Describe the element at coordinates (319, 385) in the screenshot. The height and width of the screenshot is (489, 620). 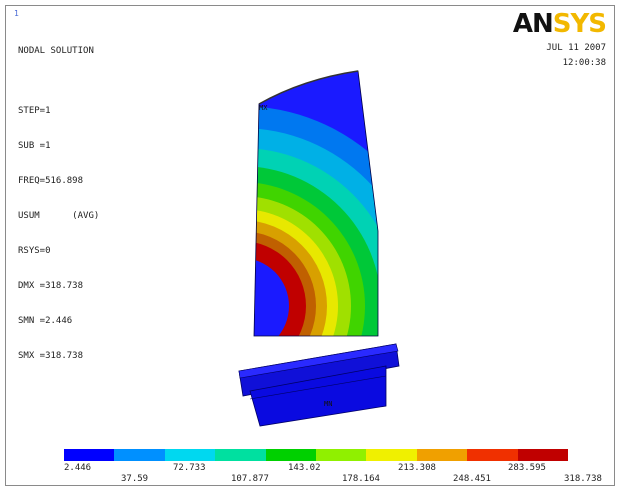
I see `blade-root` at that location.